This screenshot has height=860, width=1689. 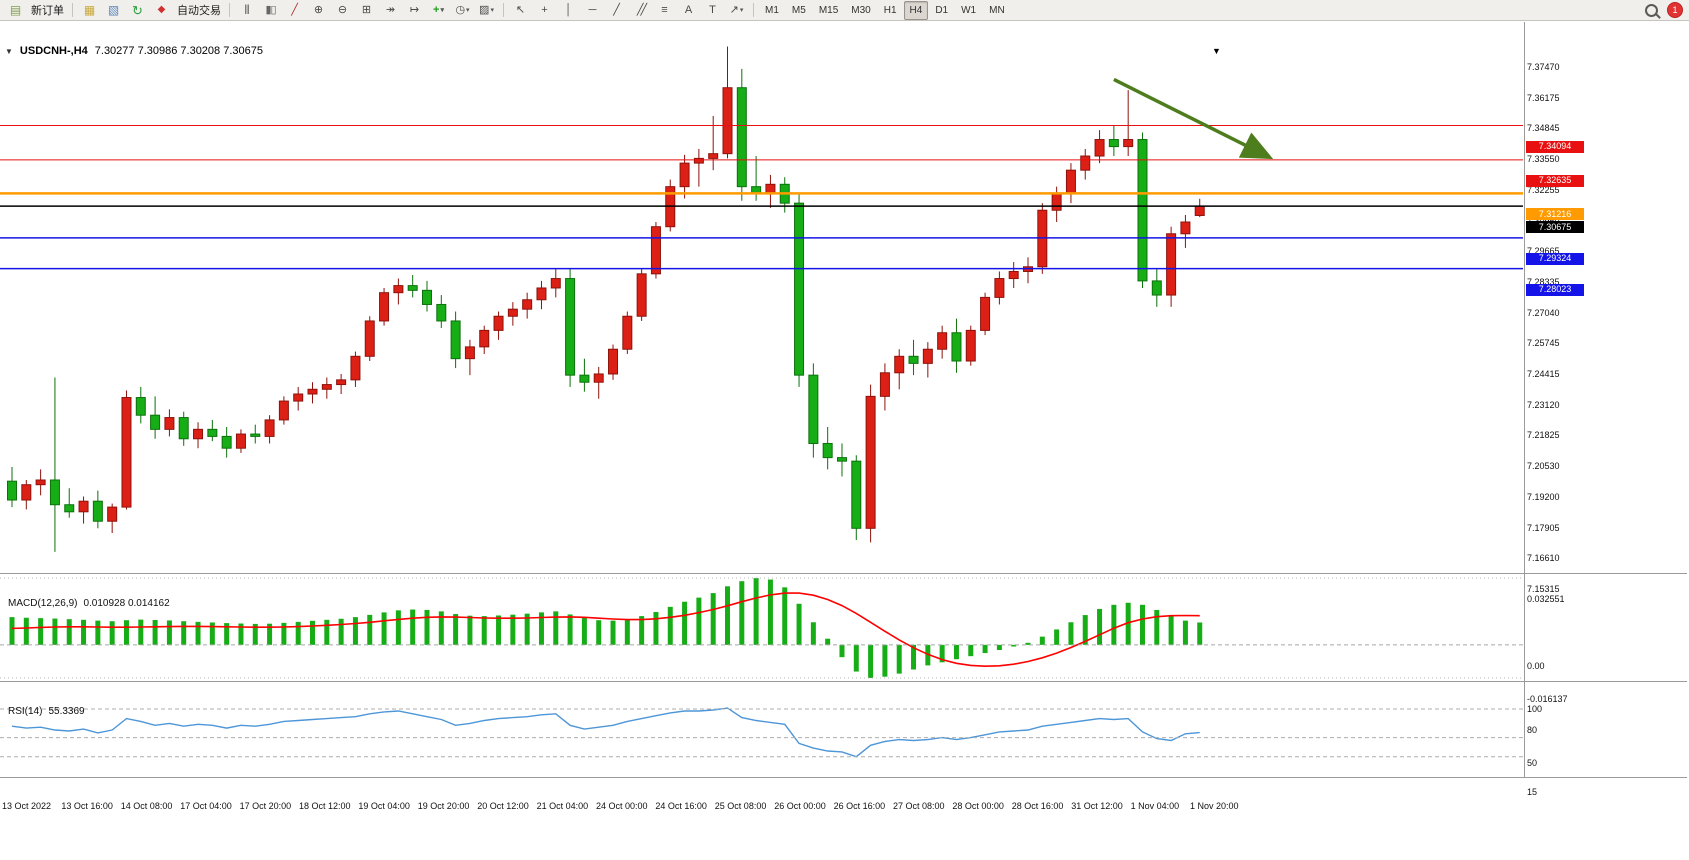 I want to click on price-scale-label: 7.36175, so click(x=1543, y=97).